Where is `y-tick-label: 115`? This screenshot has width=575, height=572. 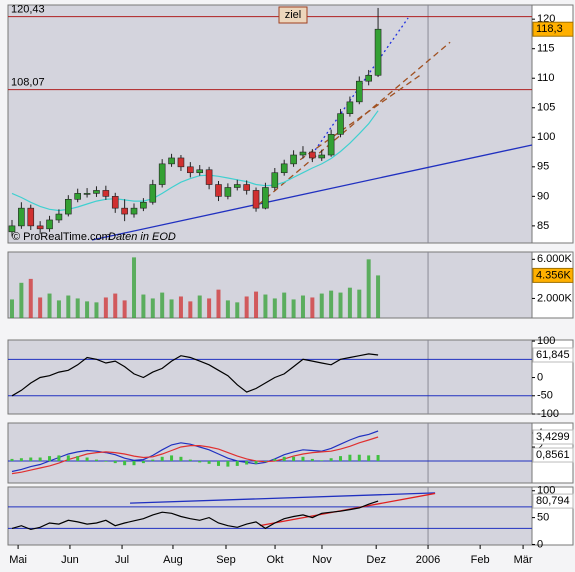
y-tick-label: 115 is located at coordinates (546, 49).